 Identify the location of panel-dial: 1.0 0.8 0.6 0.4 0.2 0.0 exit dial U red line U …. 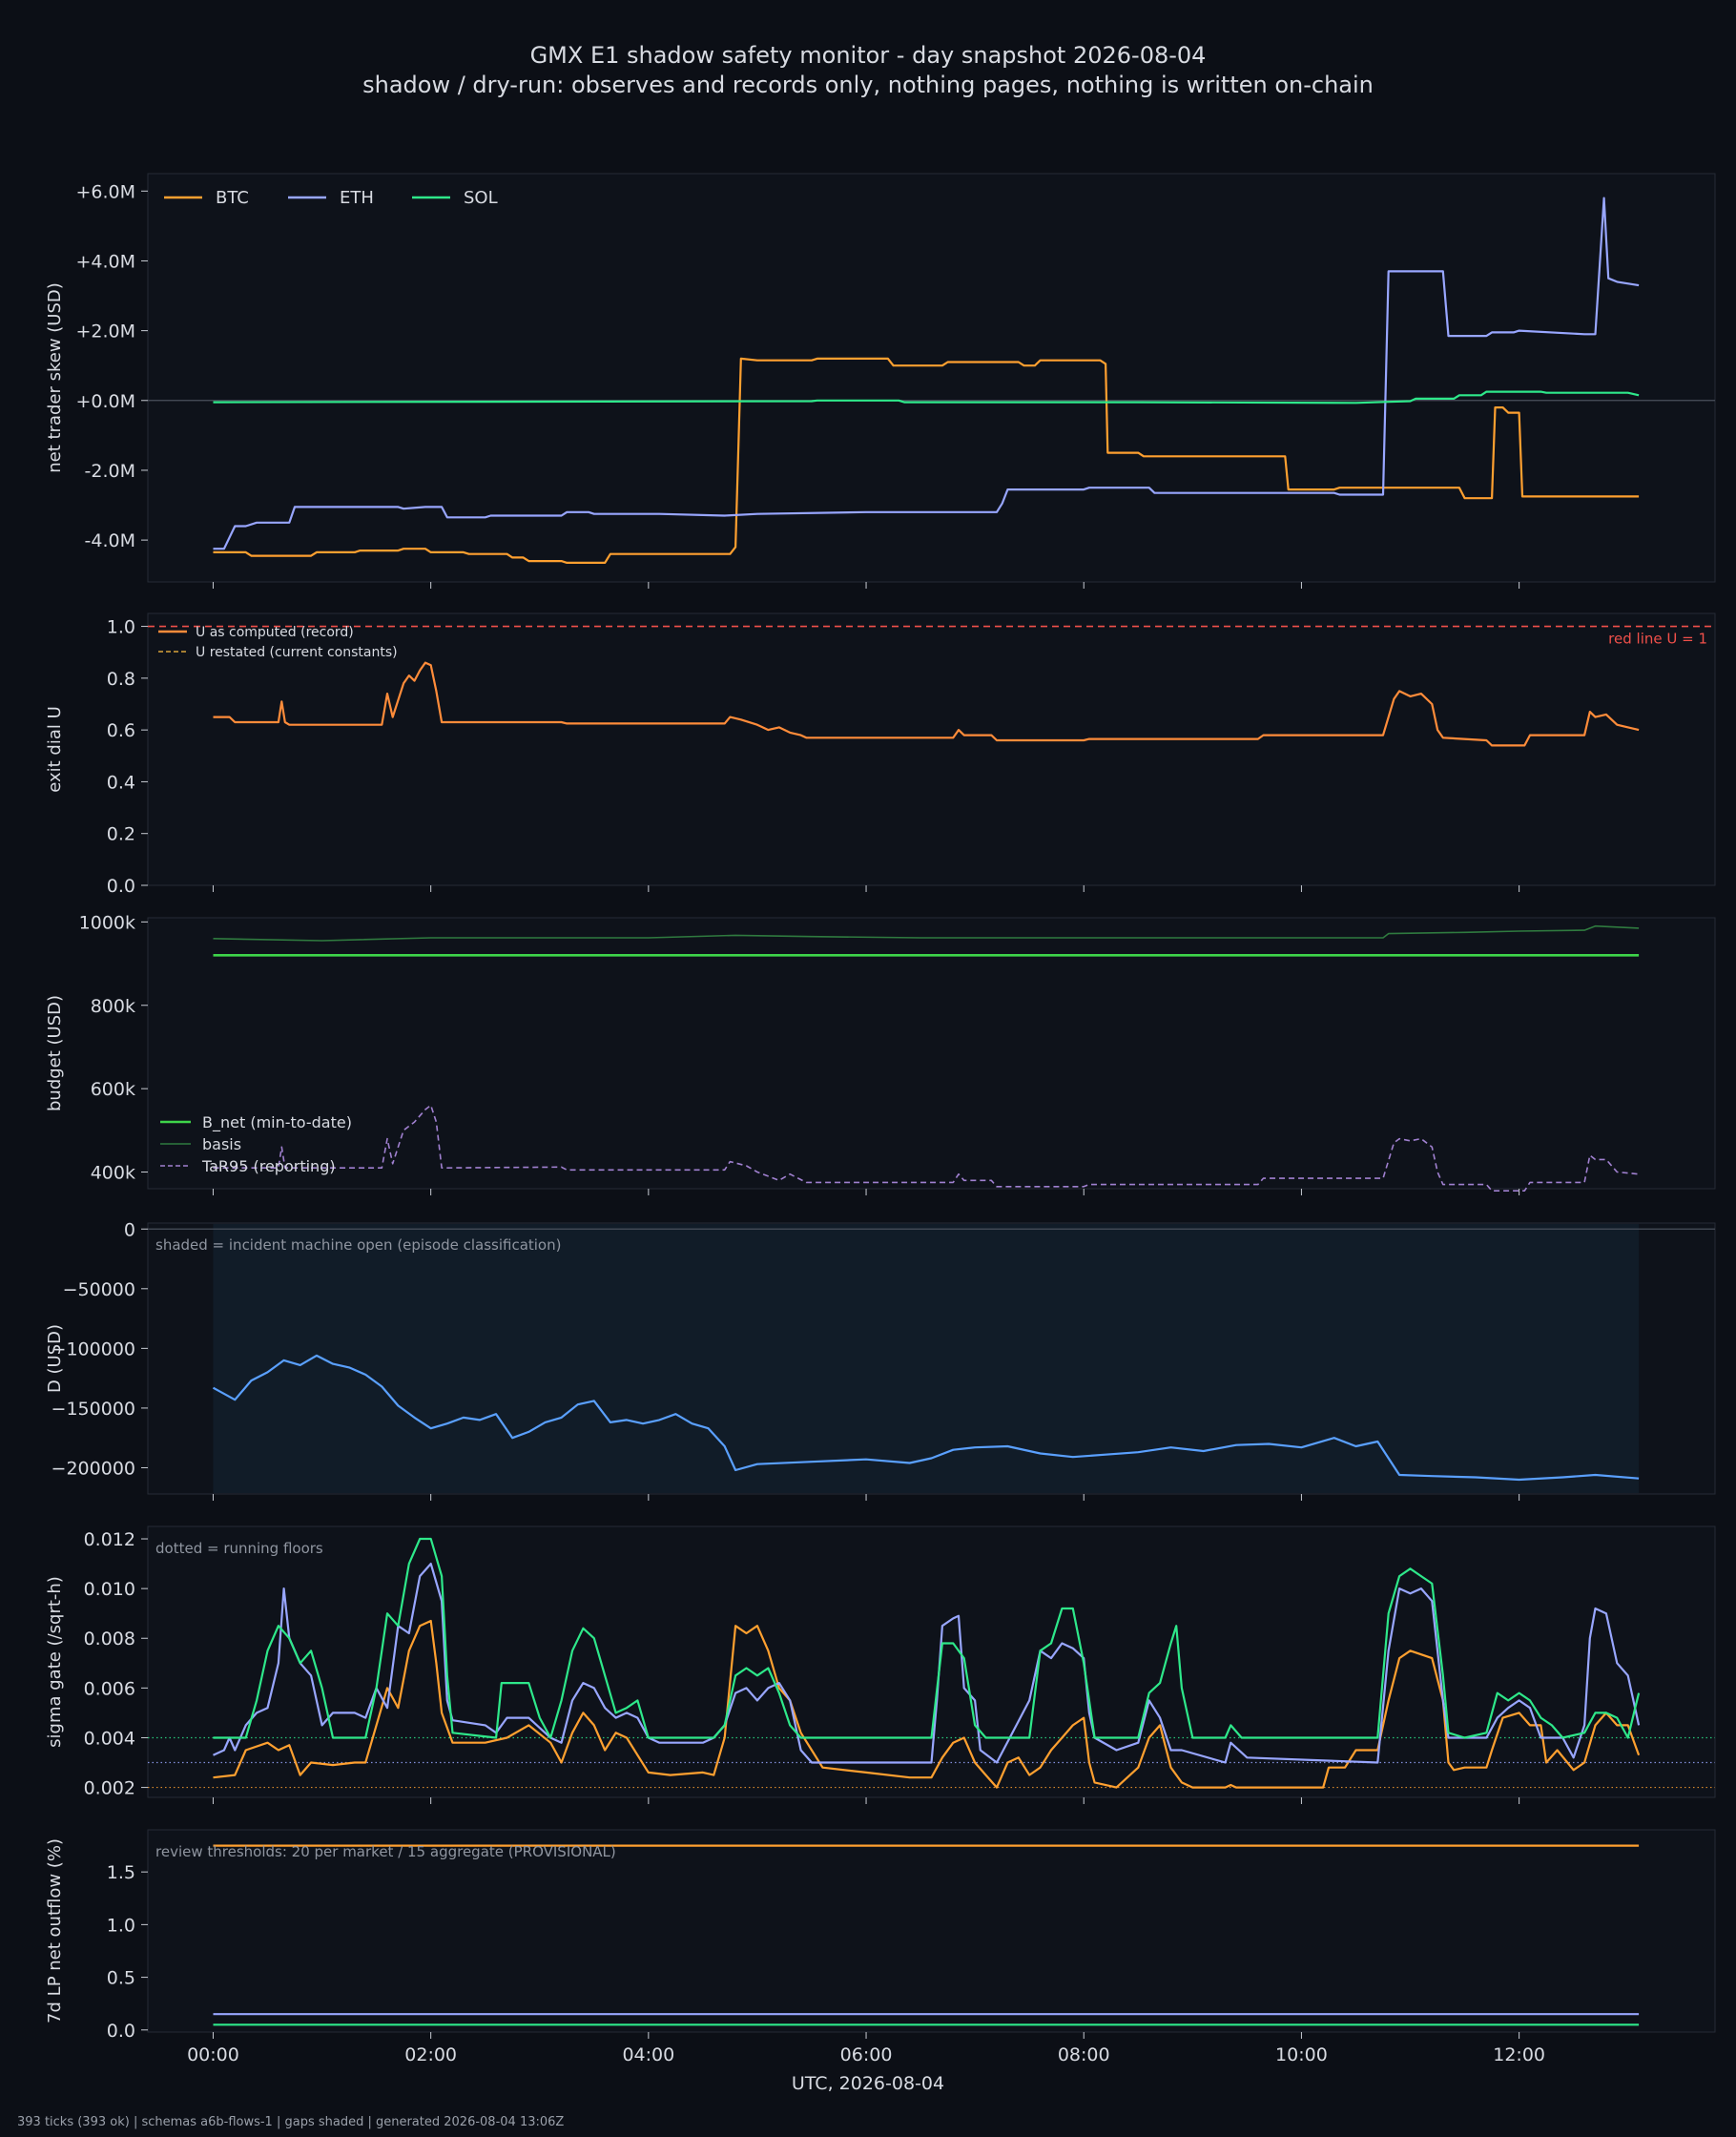
(881, 754).